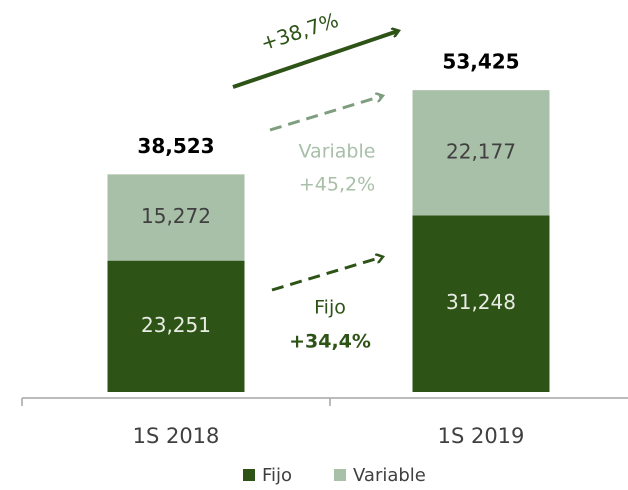 This screenshot has height=490, width=628. Describe the element at coordinates (175, 146) in the screenshot. I see `total-label: 38,523` at that location.